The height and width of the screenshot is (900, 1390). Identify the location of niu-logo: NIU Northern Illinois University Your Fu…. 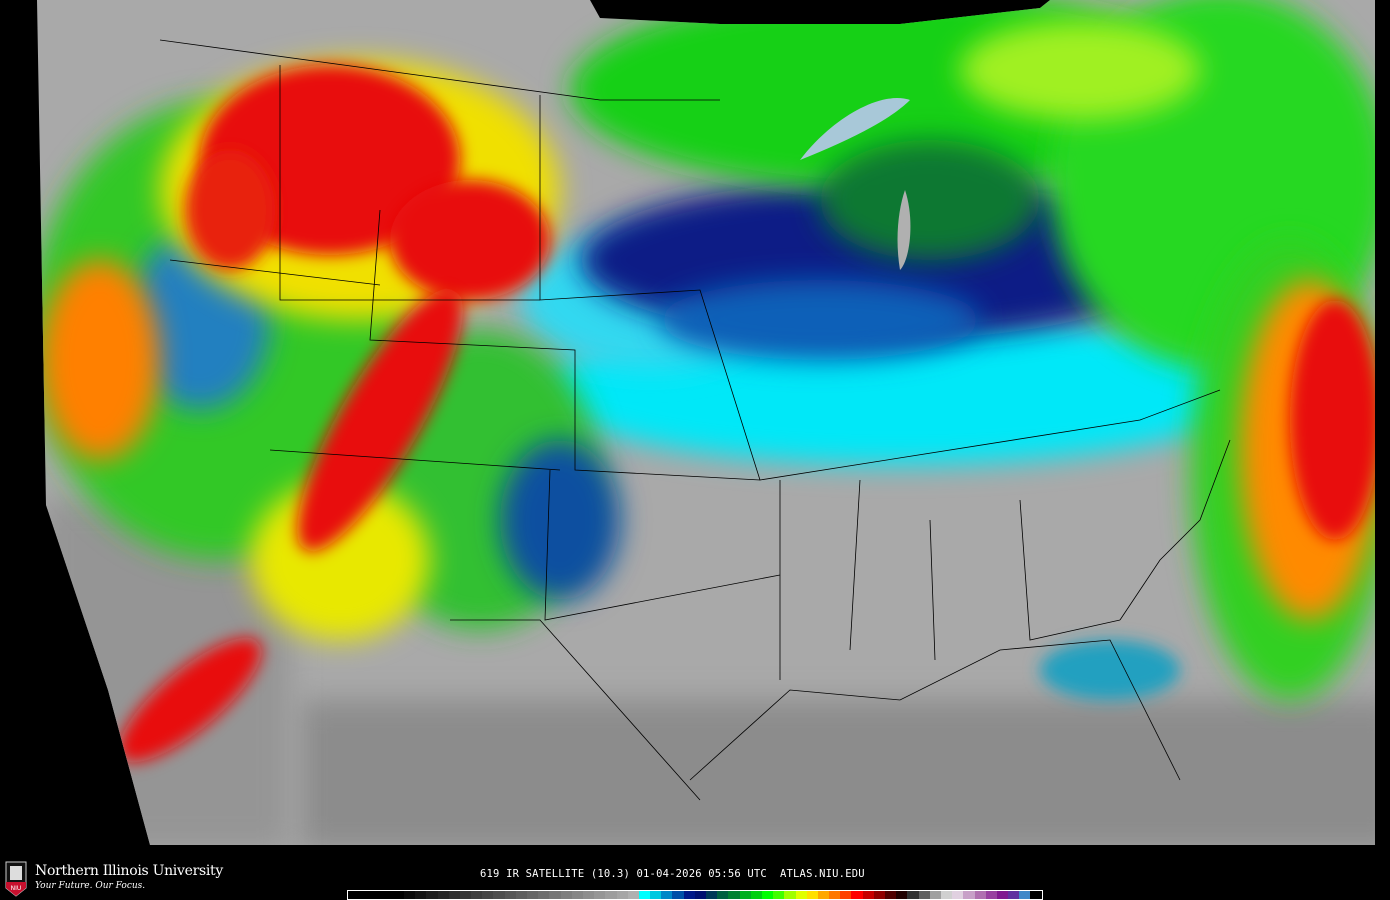
(122, 876).